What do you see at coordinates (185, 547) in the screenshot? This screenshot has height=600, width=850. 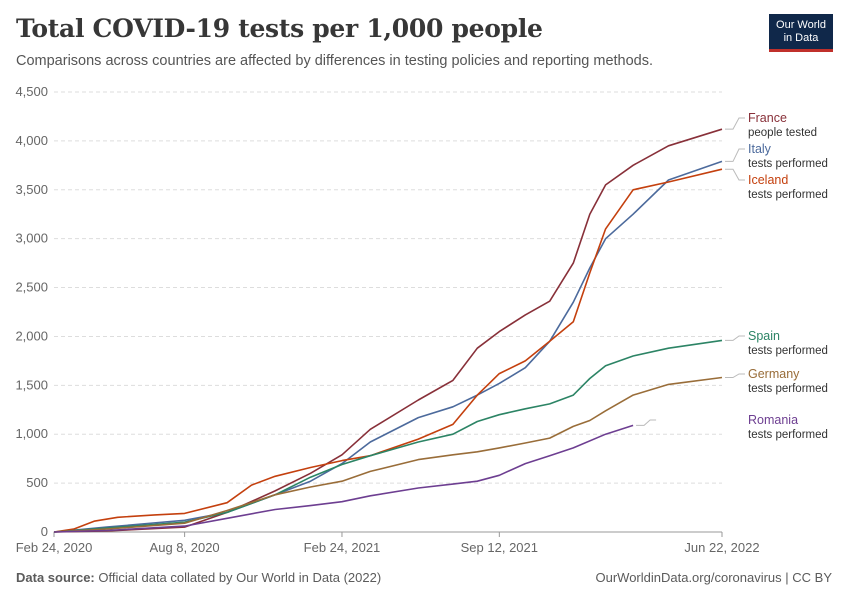 I see `x-tick-label: Aug 8, 2020` at bounding box center [185, 547].